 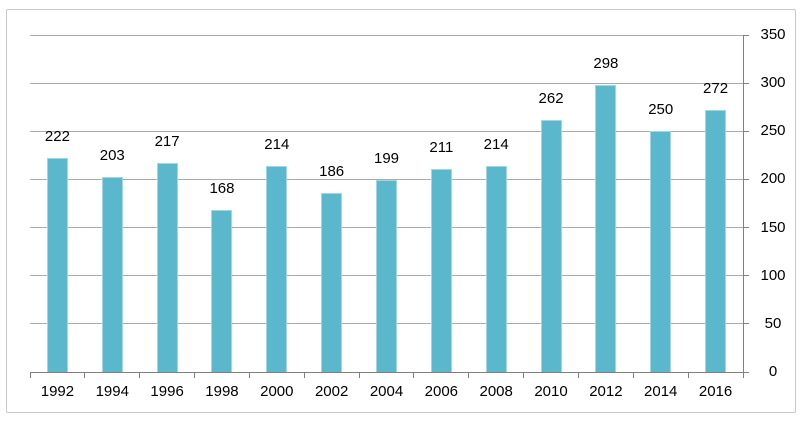 I want to click on x-tick-label: 1998, so click(x=222, y=391).